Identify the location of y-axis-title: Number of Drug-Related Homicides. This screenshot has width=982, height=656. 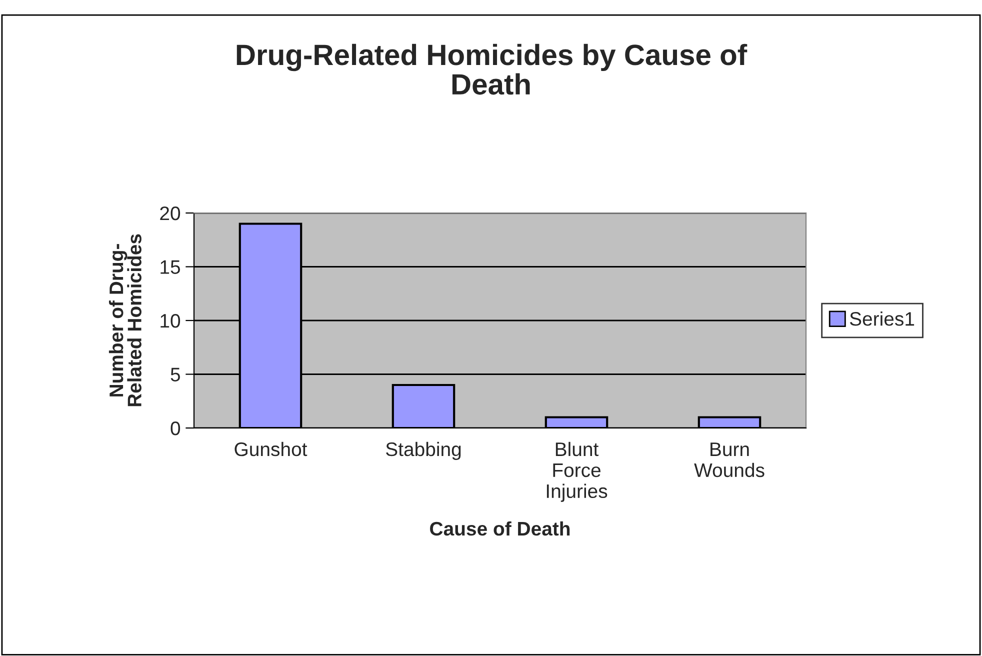
(125, 320).